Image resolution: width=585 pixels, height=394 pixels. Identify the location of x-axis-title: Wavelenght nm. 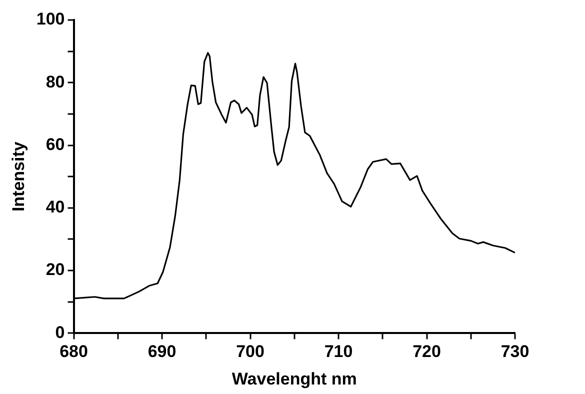
(294, 378).